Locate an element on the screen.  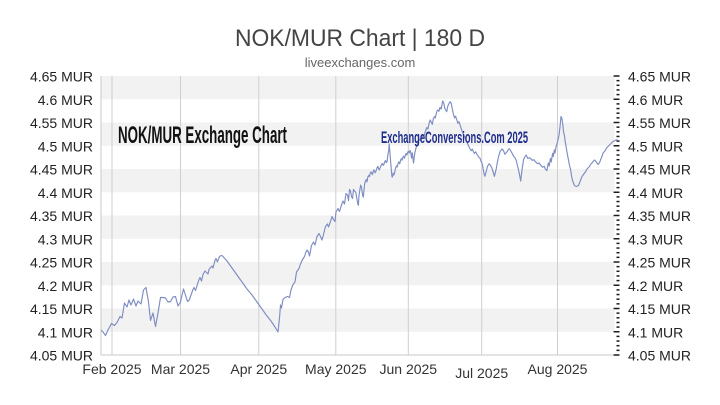
svg-text: NOK/MUR Chart | 180 D is located at coordinates (360, 38).